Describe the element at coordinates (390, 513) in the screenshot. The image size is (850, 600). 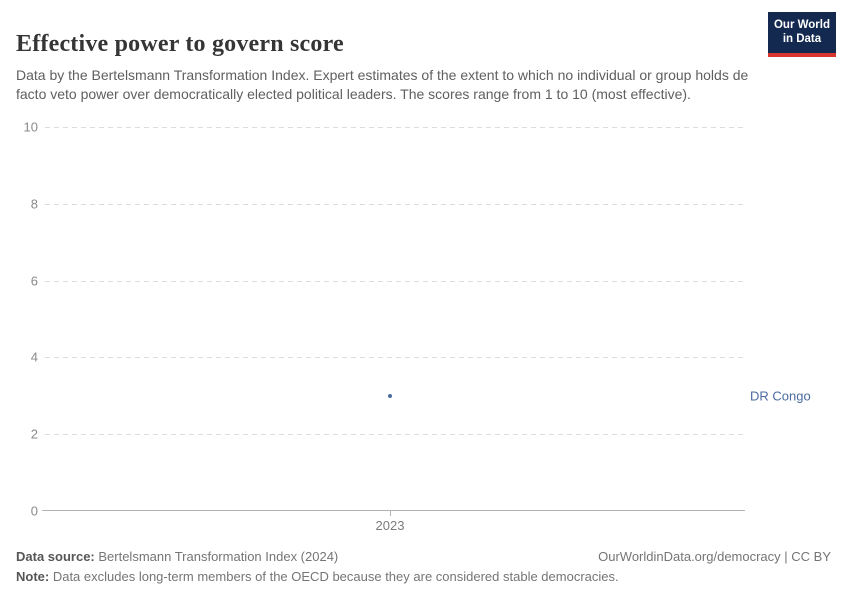
I see `x-axis-tick` at that location.